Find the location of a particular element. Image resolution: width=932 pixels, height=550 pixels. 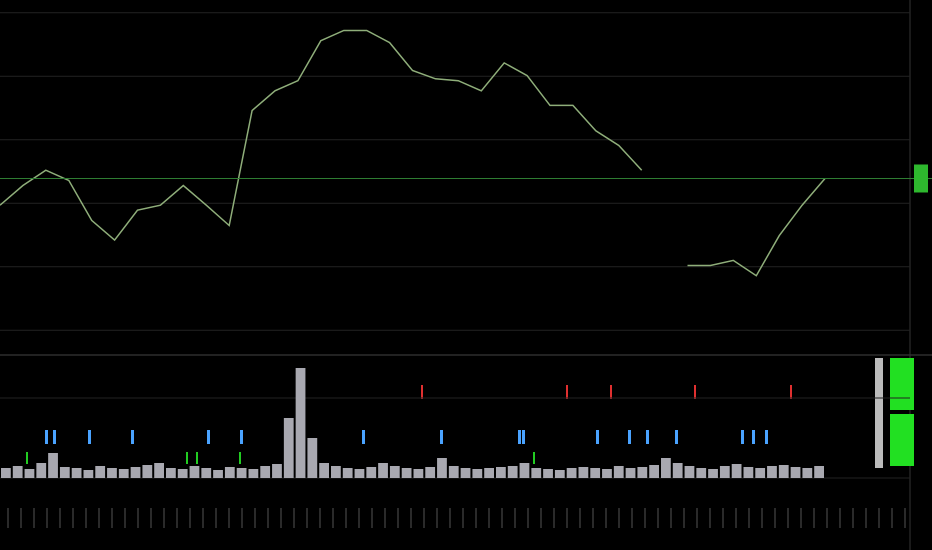

side-panel is located at coordinates (879, 413).